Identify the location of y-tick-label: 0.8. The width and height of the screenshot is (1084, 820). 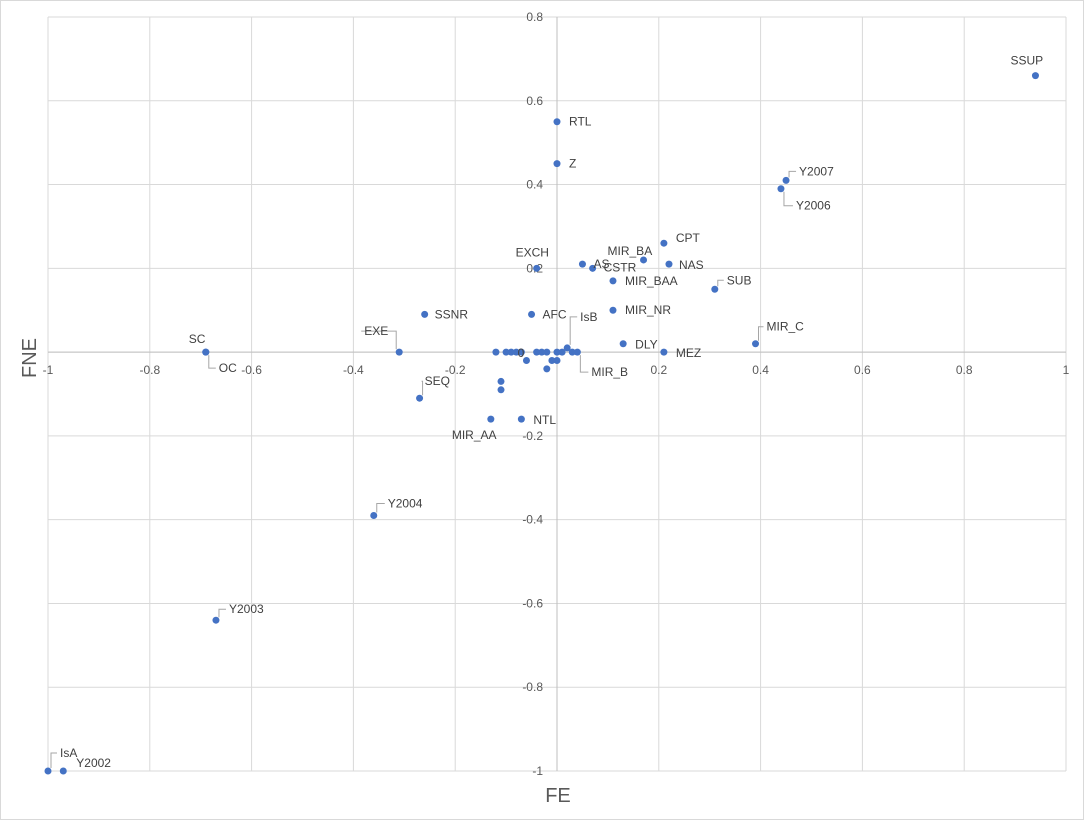
(534, 17).